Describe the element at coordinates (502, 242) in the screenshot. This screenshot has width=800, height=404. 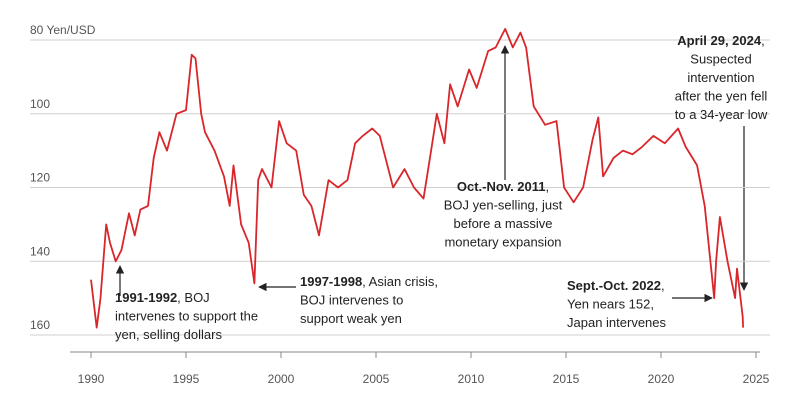
I see `annotation-line: monetary expansion` at that location.